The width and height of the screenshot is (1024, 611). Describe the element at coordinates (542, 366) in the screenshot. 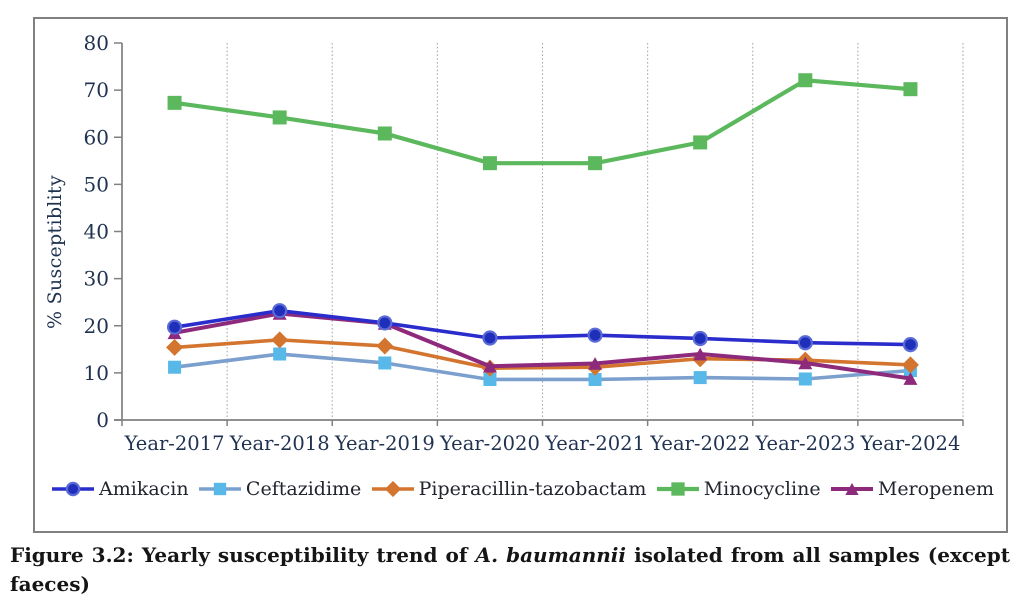

I see `series-ceftazidime` at that location.